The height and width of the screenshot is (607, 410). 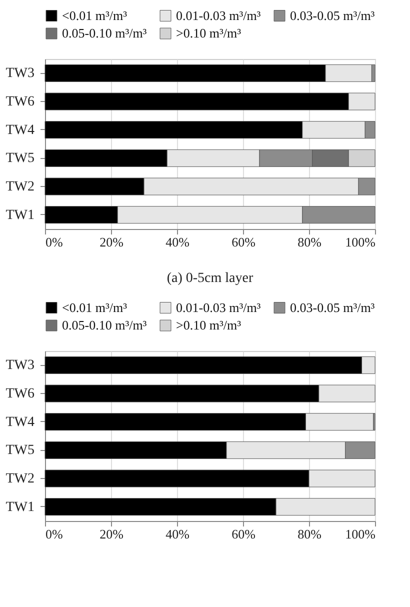 I want to click on text: (a) 0-5cm layer, so click(x=210, y=278).